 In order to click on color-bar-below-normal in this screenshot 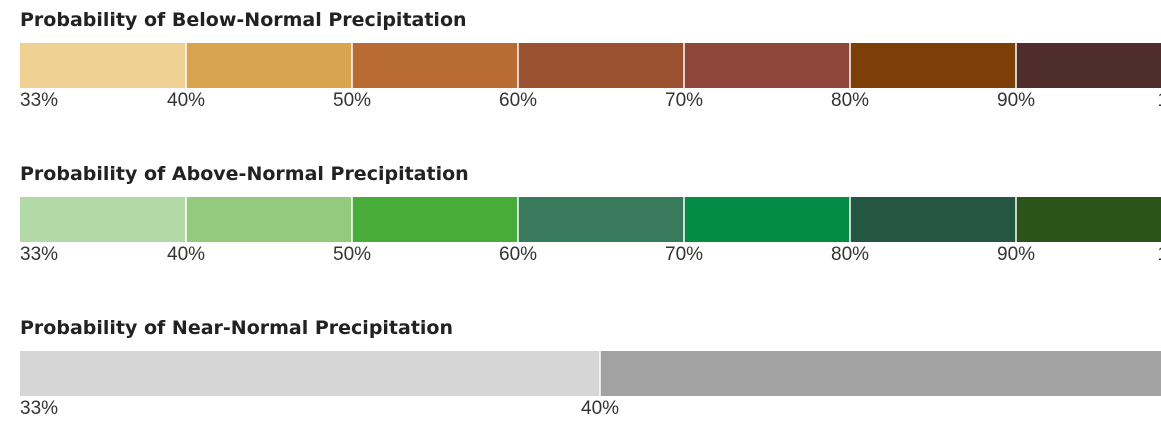, I will do `click(590, 65)`.